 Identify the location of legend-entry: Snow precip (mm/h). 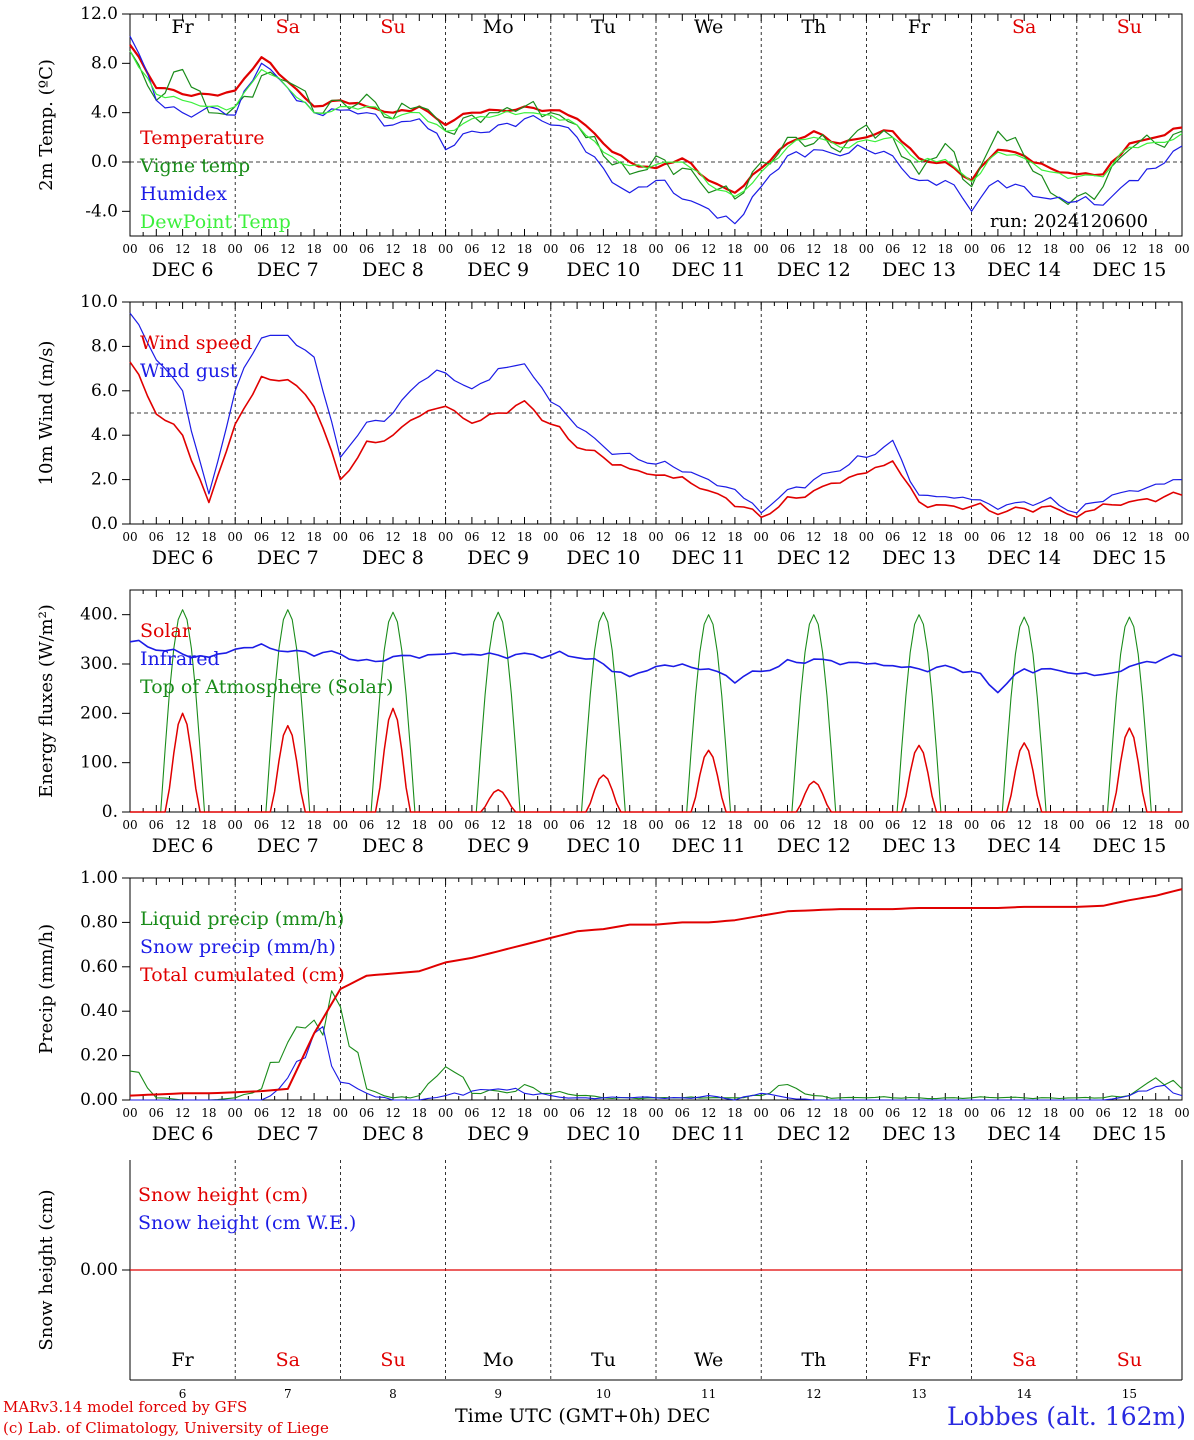
(238, 947).